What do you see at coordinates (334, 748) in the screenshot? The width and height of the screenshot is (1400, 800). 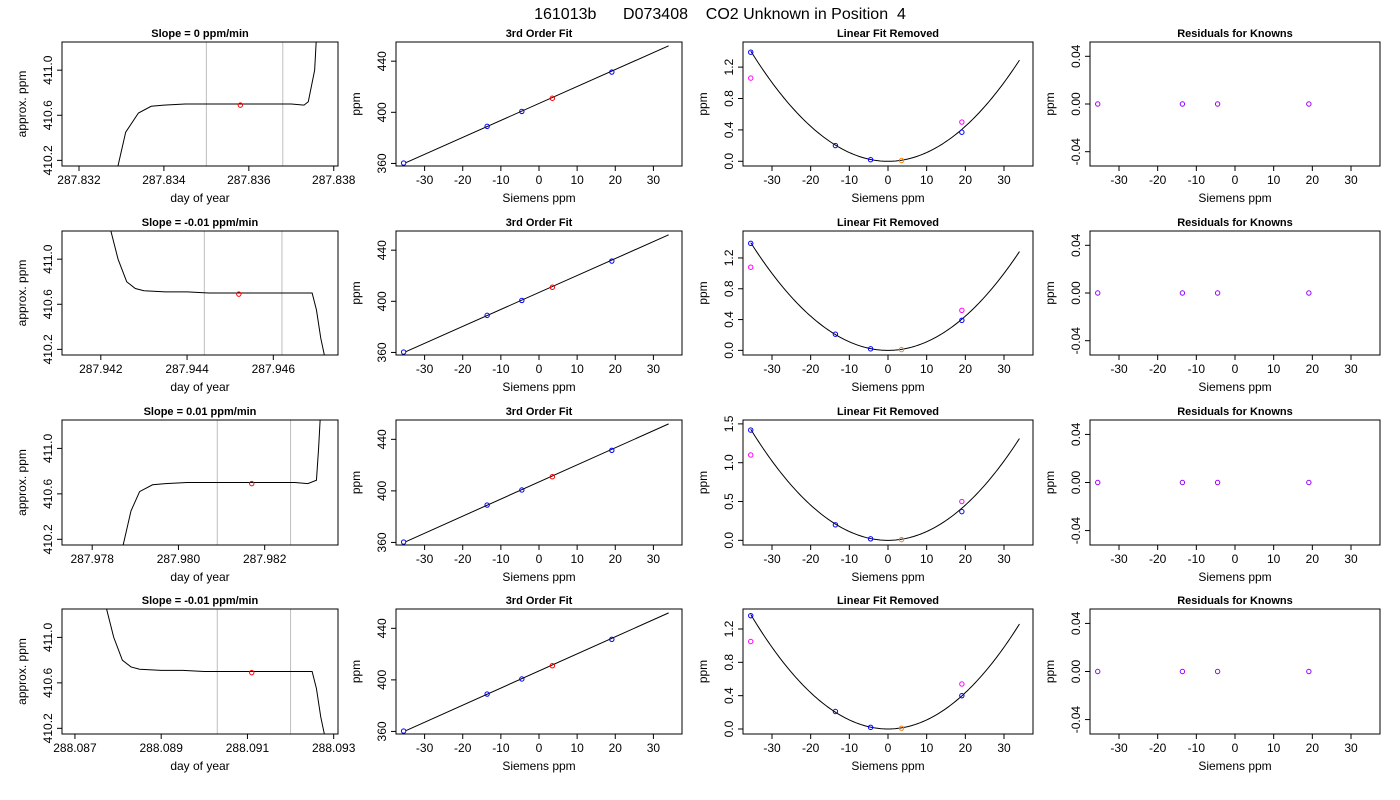 I see `x-tick-label: 288.093` at bounding box center [334, 748].